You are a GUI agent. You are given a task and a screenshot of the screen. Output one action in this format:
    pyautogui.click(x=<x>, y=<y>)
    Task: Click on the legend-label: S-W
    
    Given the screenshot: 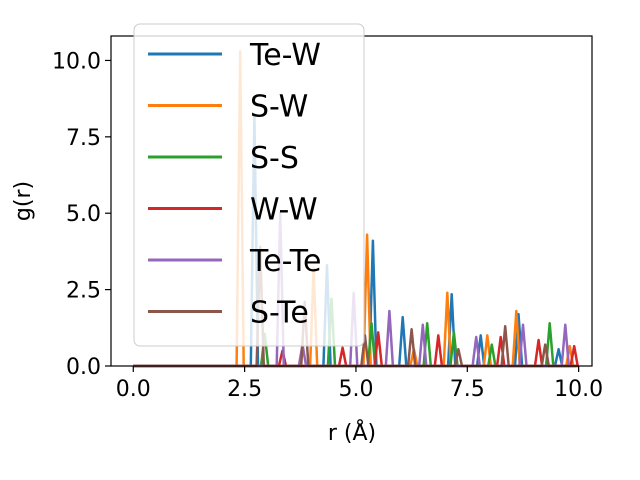 What is the action you would take?
    pyautogui.click(x=279, y=107)
    